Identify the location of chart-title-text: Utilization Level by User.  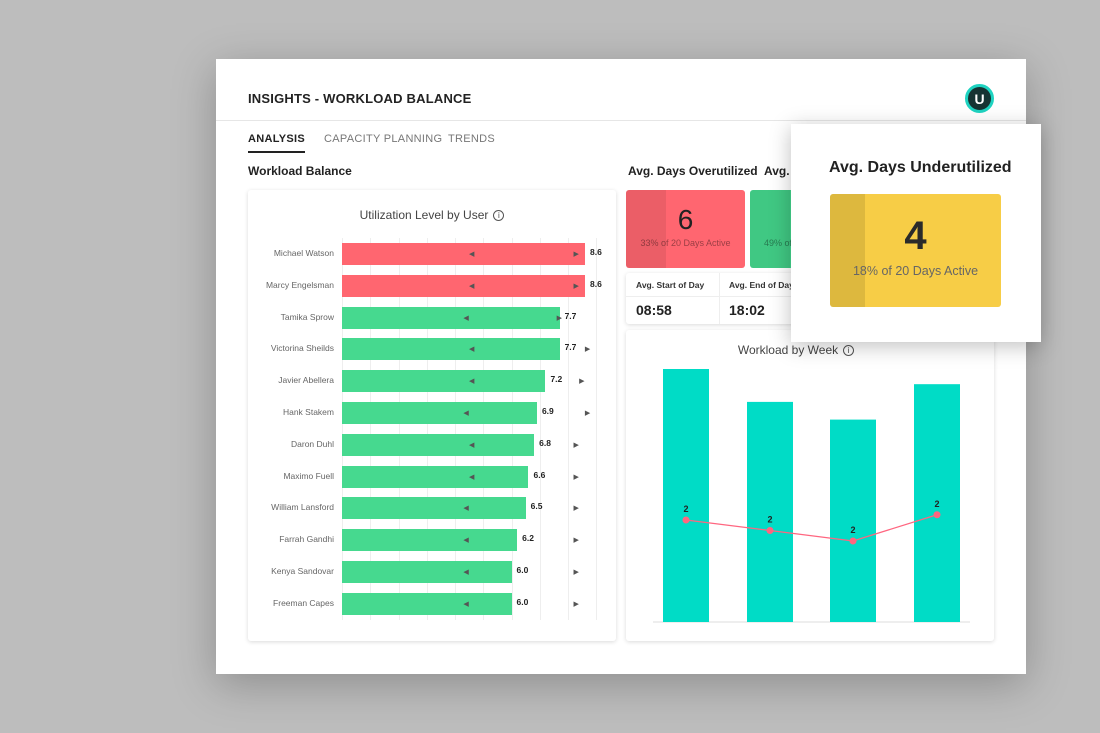
(424, 215).